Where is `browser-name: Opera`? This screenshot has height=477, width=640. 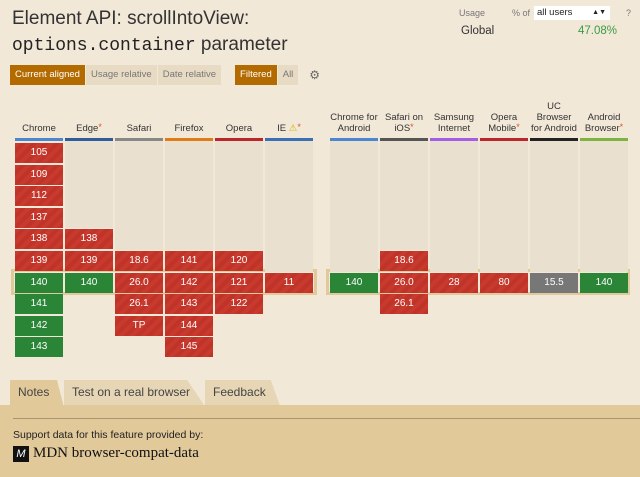
browser-name: Opera is located at coordinates (239, 128).